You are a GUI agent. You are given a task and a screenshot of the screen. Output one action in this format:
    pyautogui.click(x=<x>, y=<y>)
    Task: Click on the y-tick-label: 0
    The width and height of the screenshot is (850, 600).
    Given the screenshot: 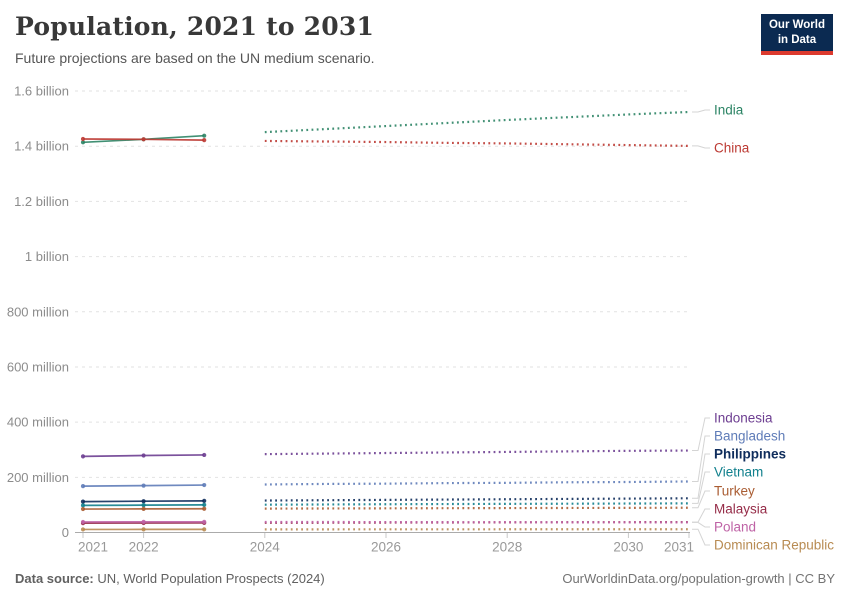 What is the action you would take?
    pyautogui.click(x=65, y=532)
    